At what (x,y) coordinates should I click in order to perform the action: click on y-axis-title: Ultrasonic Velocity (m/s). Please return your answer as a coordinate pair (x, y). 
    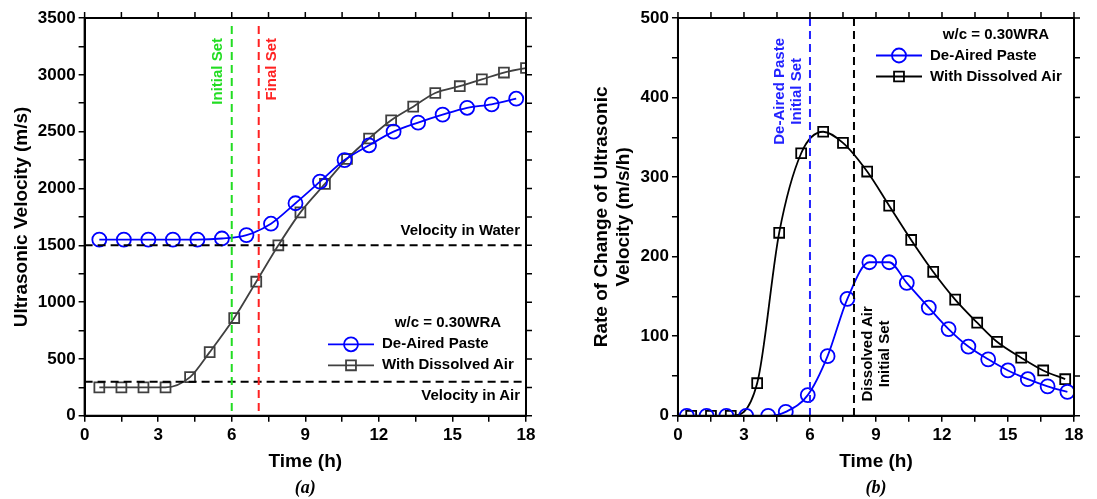
    Looking at the image, I should click on (20, 217).